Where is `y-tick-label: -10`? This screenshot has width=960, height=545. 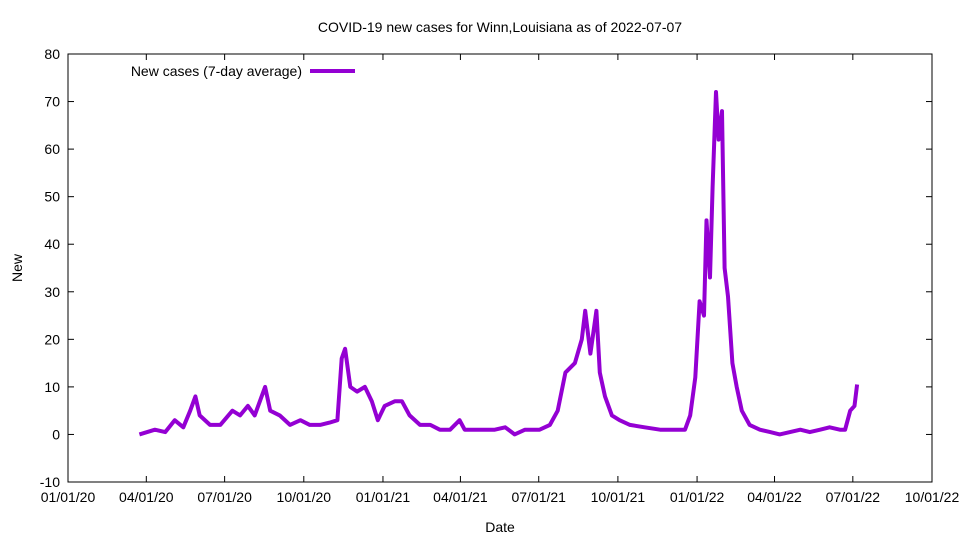
y-tick-label: -10 is located at coordinates (50, 482).